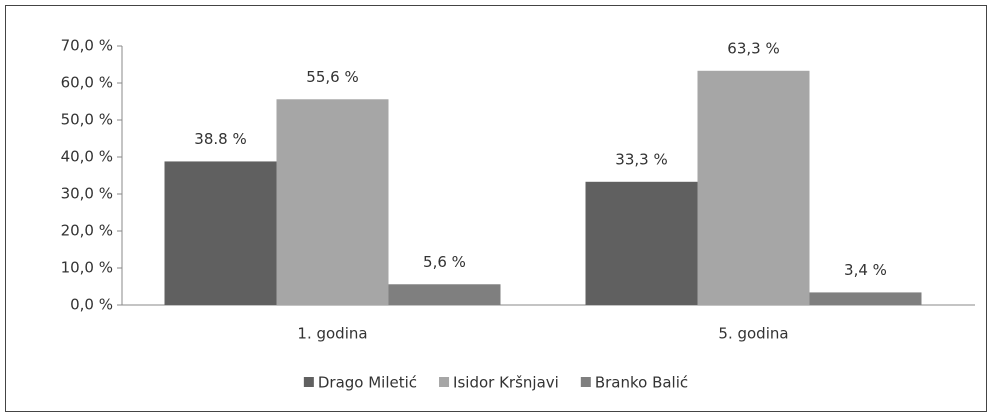 The width and height of the screenshot is (992, 418). Describe the element at coordinates (506, 383) in the screenshot. I see `legend-label: Isidor Kršnjavi` at that location.